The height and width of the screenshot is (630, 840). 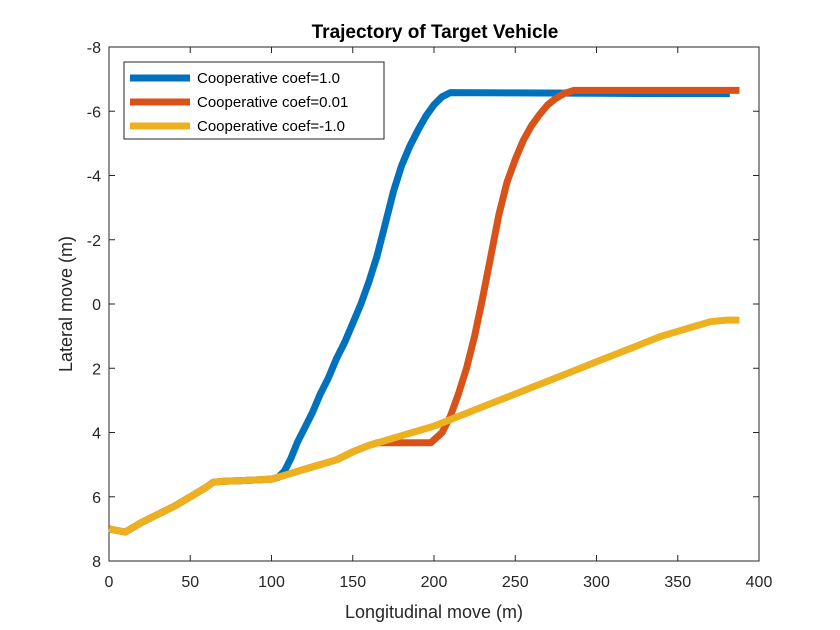 I want to click on y-tick-label: -6, so click(x=94, y=112).